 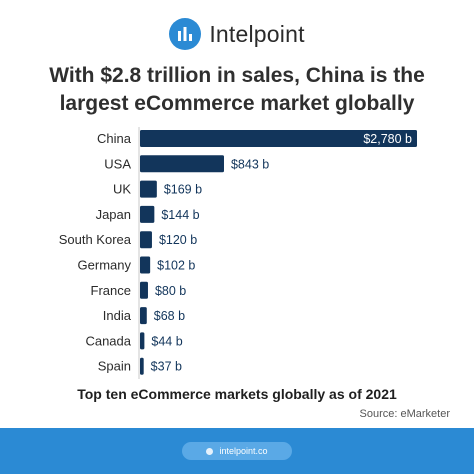 I want to click on value-label-south-korea: $120 b, so click(x=178, y=240).